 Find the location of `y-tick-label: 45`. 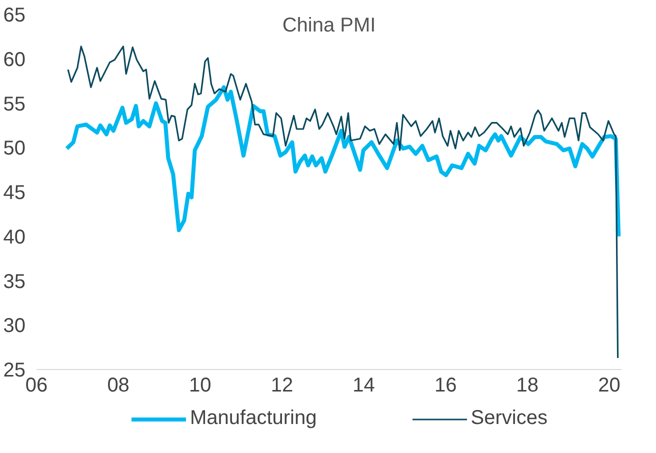

y-tick-label: 45 is located at coordinates (14, 193).